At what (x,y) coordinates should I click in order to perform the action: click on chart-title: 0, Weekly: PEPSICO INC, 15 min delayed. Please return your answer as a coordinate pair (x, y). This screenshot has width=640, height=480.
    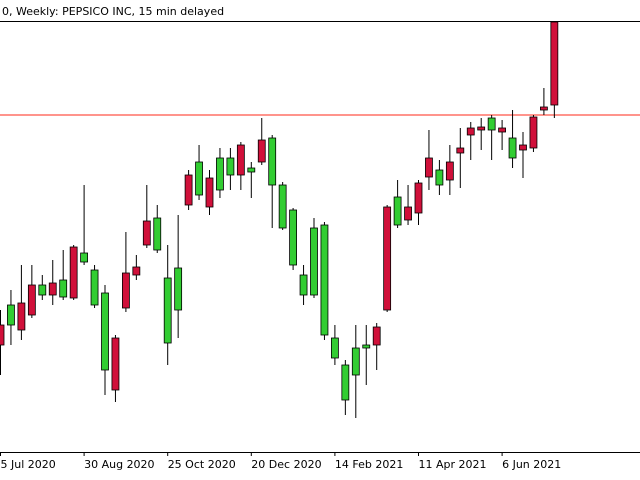
    Looking at the image, I should click on (113, 11).